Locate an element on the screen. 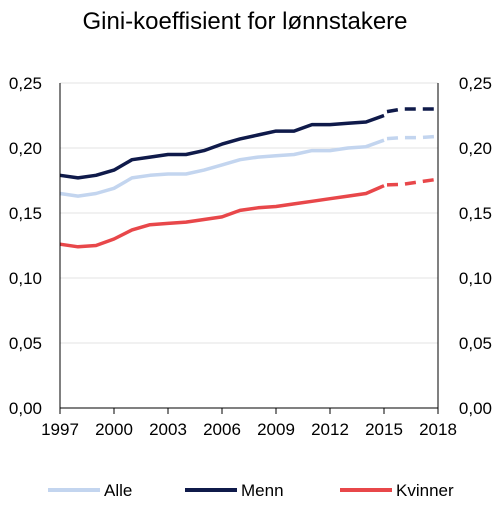  y-tick-label: 0,25 is located at coordinates (25, 83).